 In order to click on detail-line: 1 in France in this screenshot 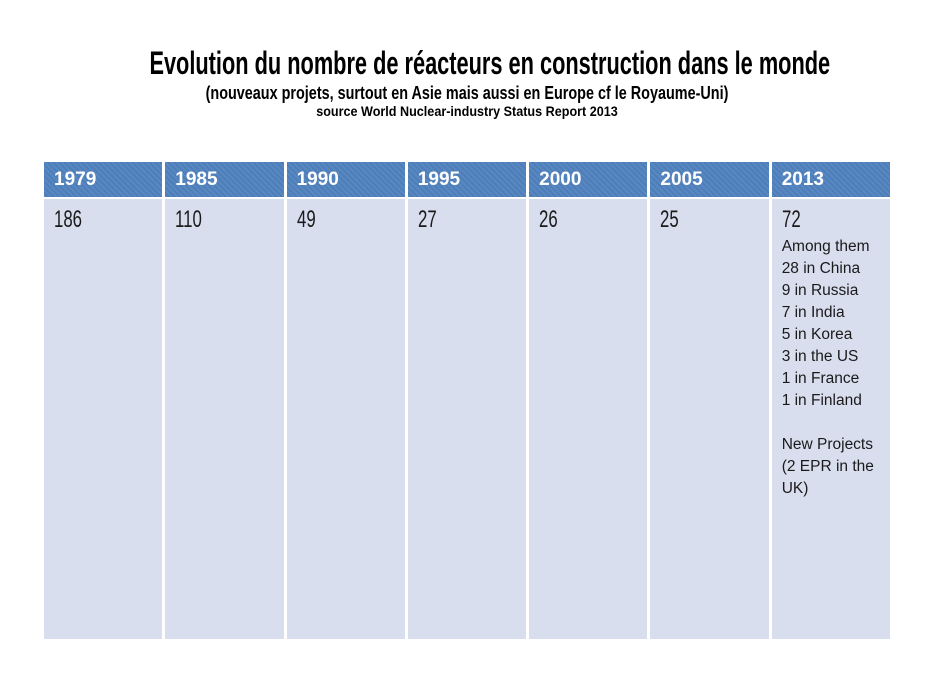, I will do `click(820, 378)`.